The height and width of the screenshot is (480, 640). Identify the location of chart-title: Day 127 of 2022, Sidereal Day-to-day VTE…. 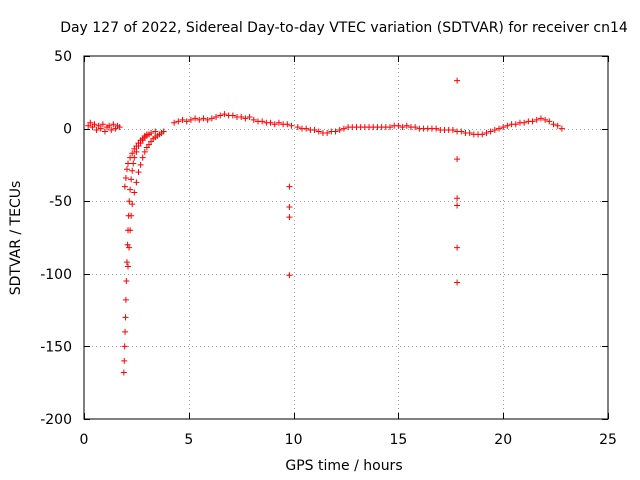
(344, 28).